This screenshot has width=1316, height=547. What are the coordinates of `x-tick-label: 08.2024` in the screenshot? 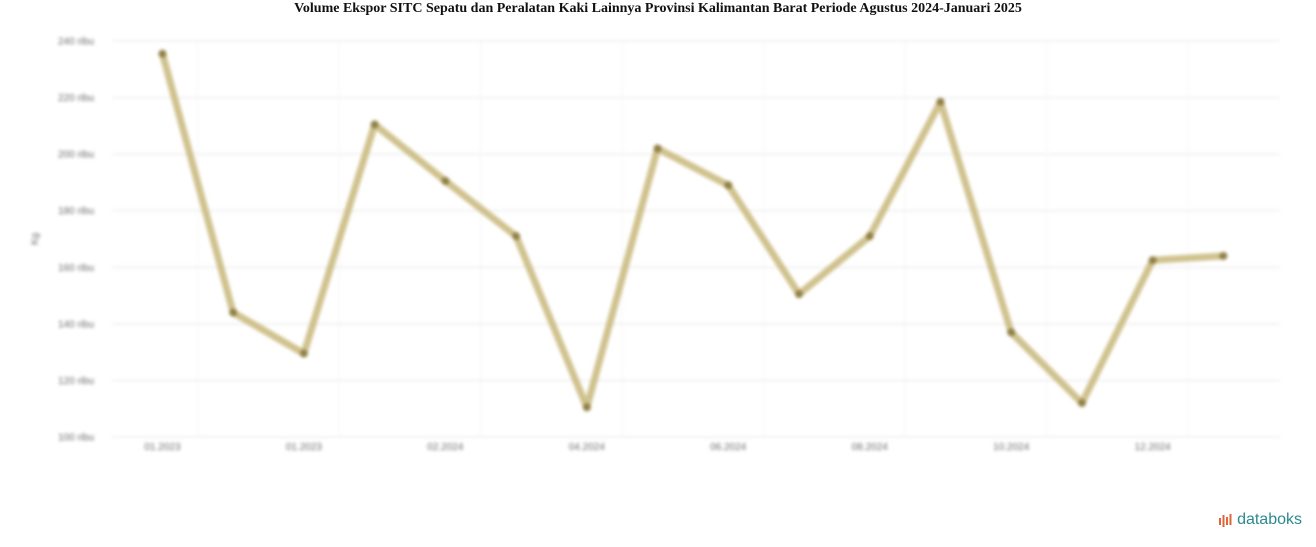 It's located at (870, 447).